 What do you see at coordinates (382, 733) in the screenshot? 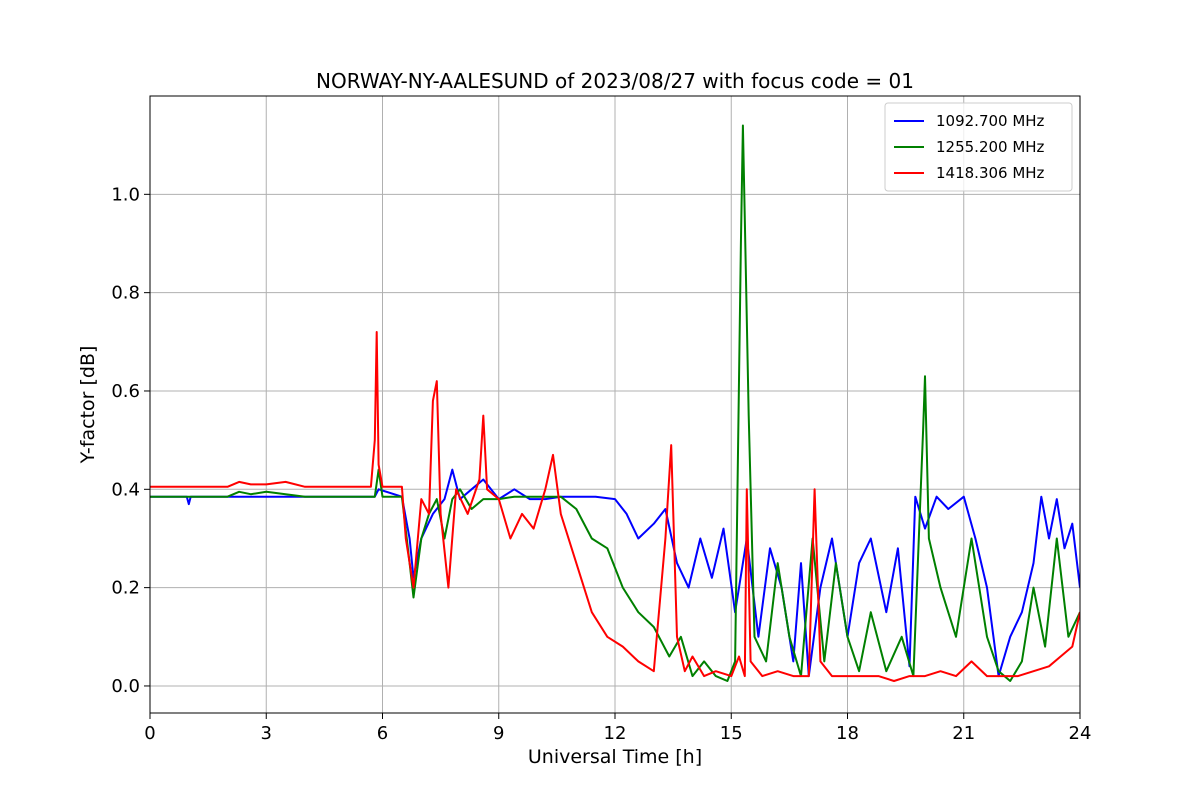
I see `x-tick-label: 6` at bounding box center [382, 733].